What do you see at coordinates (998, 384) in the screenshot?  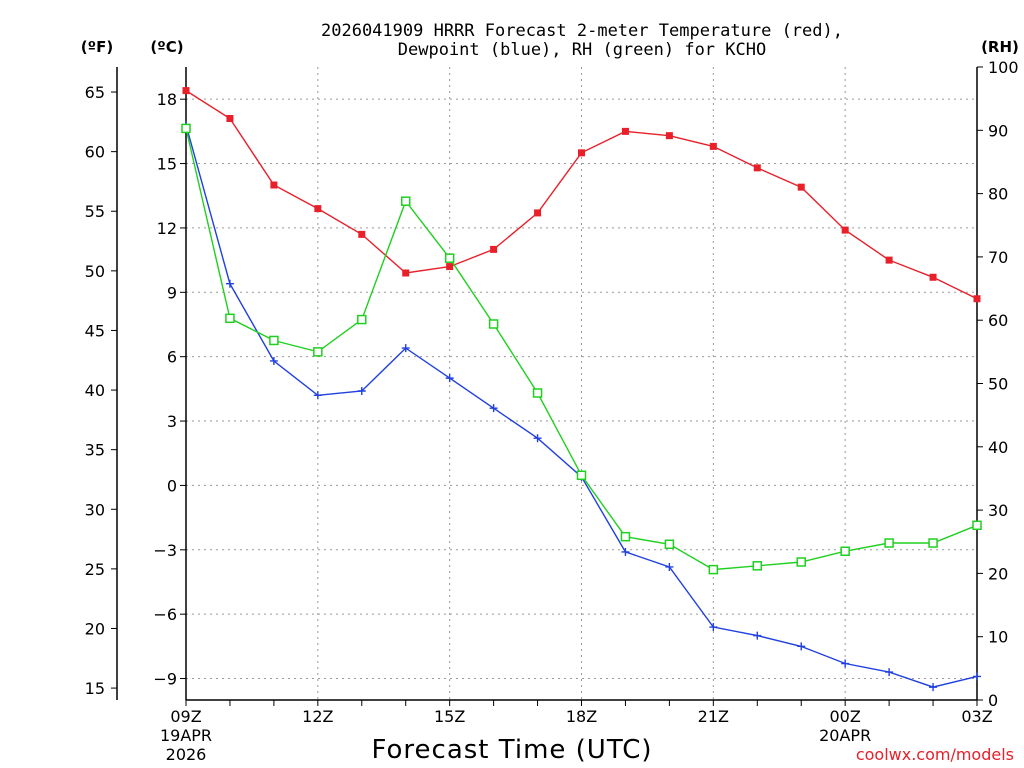 I see `rh-tick-label: 50` at bounding box center [998, 384].